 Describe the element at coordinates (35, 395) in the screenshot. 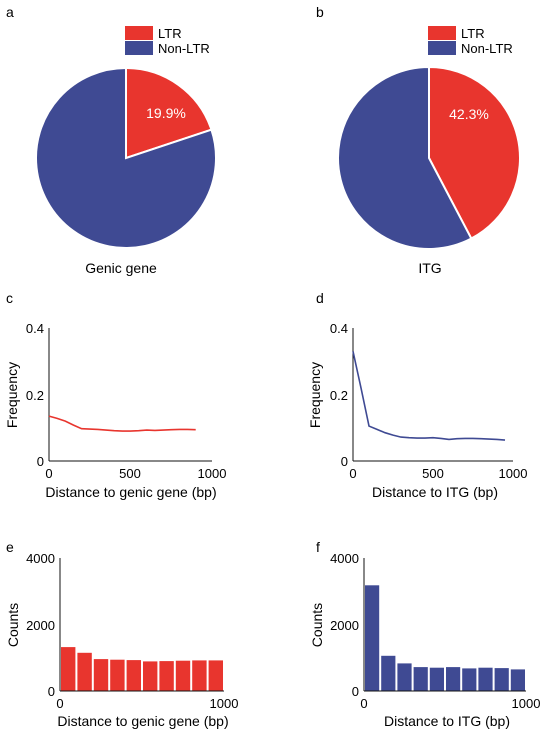

I see `c-ytick-0.2: 0.2` at that location.